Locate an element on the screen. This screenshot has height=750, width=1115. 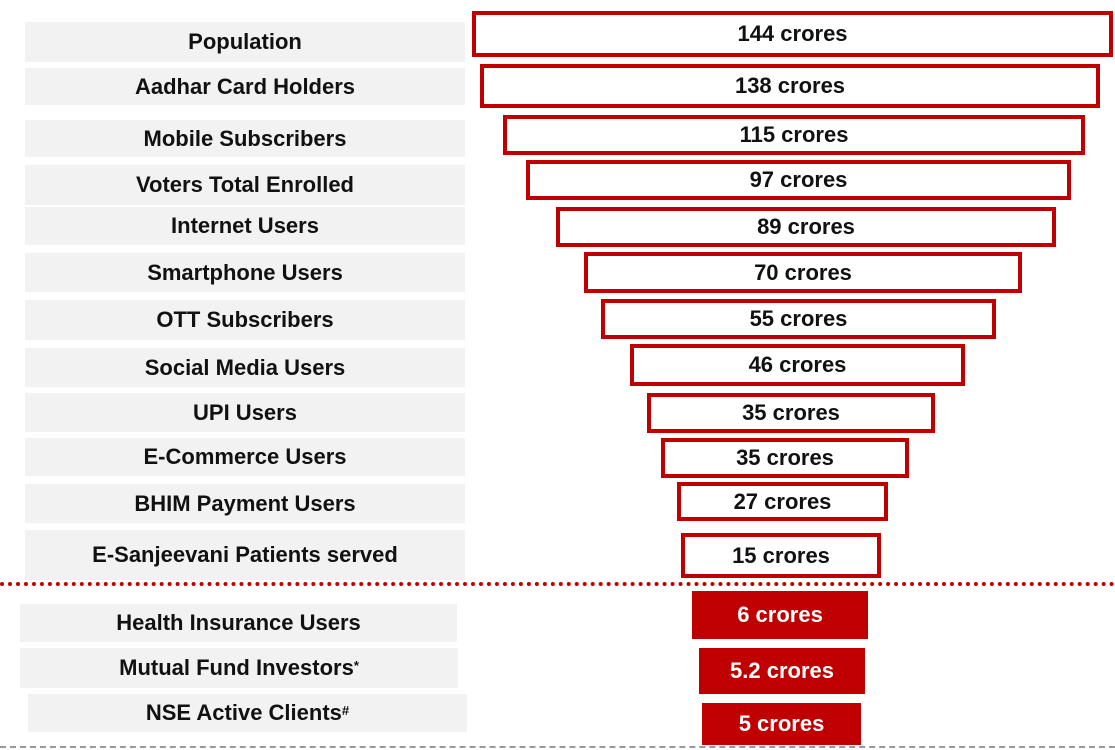
row-label: BHIM Payment Users is located at coordinates (245, 503).